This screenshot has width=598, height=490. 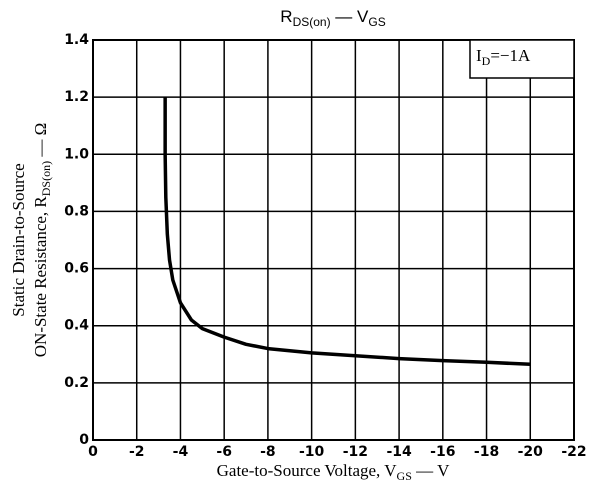 I want to click on x-tick-label: -14, so click(x=399, y=452).